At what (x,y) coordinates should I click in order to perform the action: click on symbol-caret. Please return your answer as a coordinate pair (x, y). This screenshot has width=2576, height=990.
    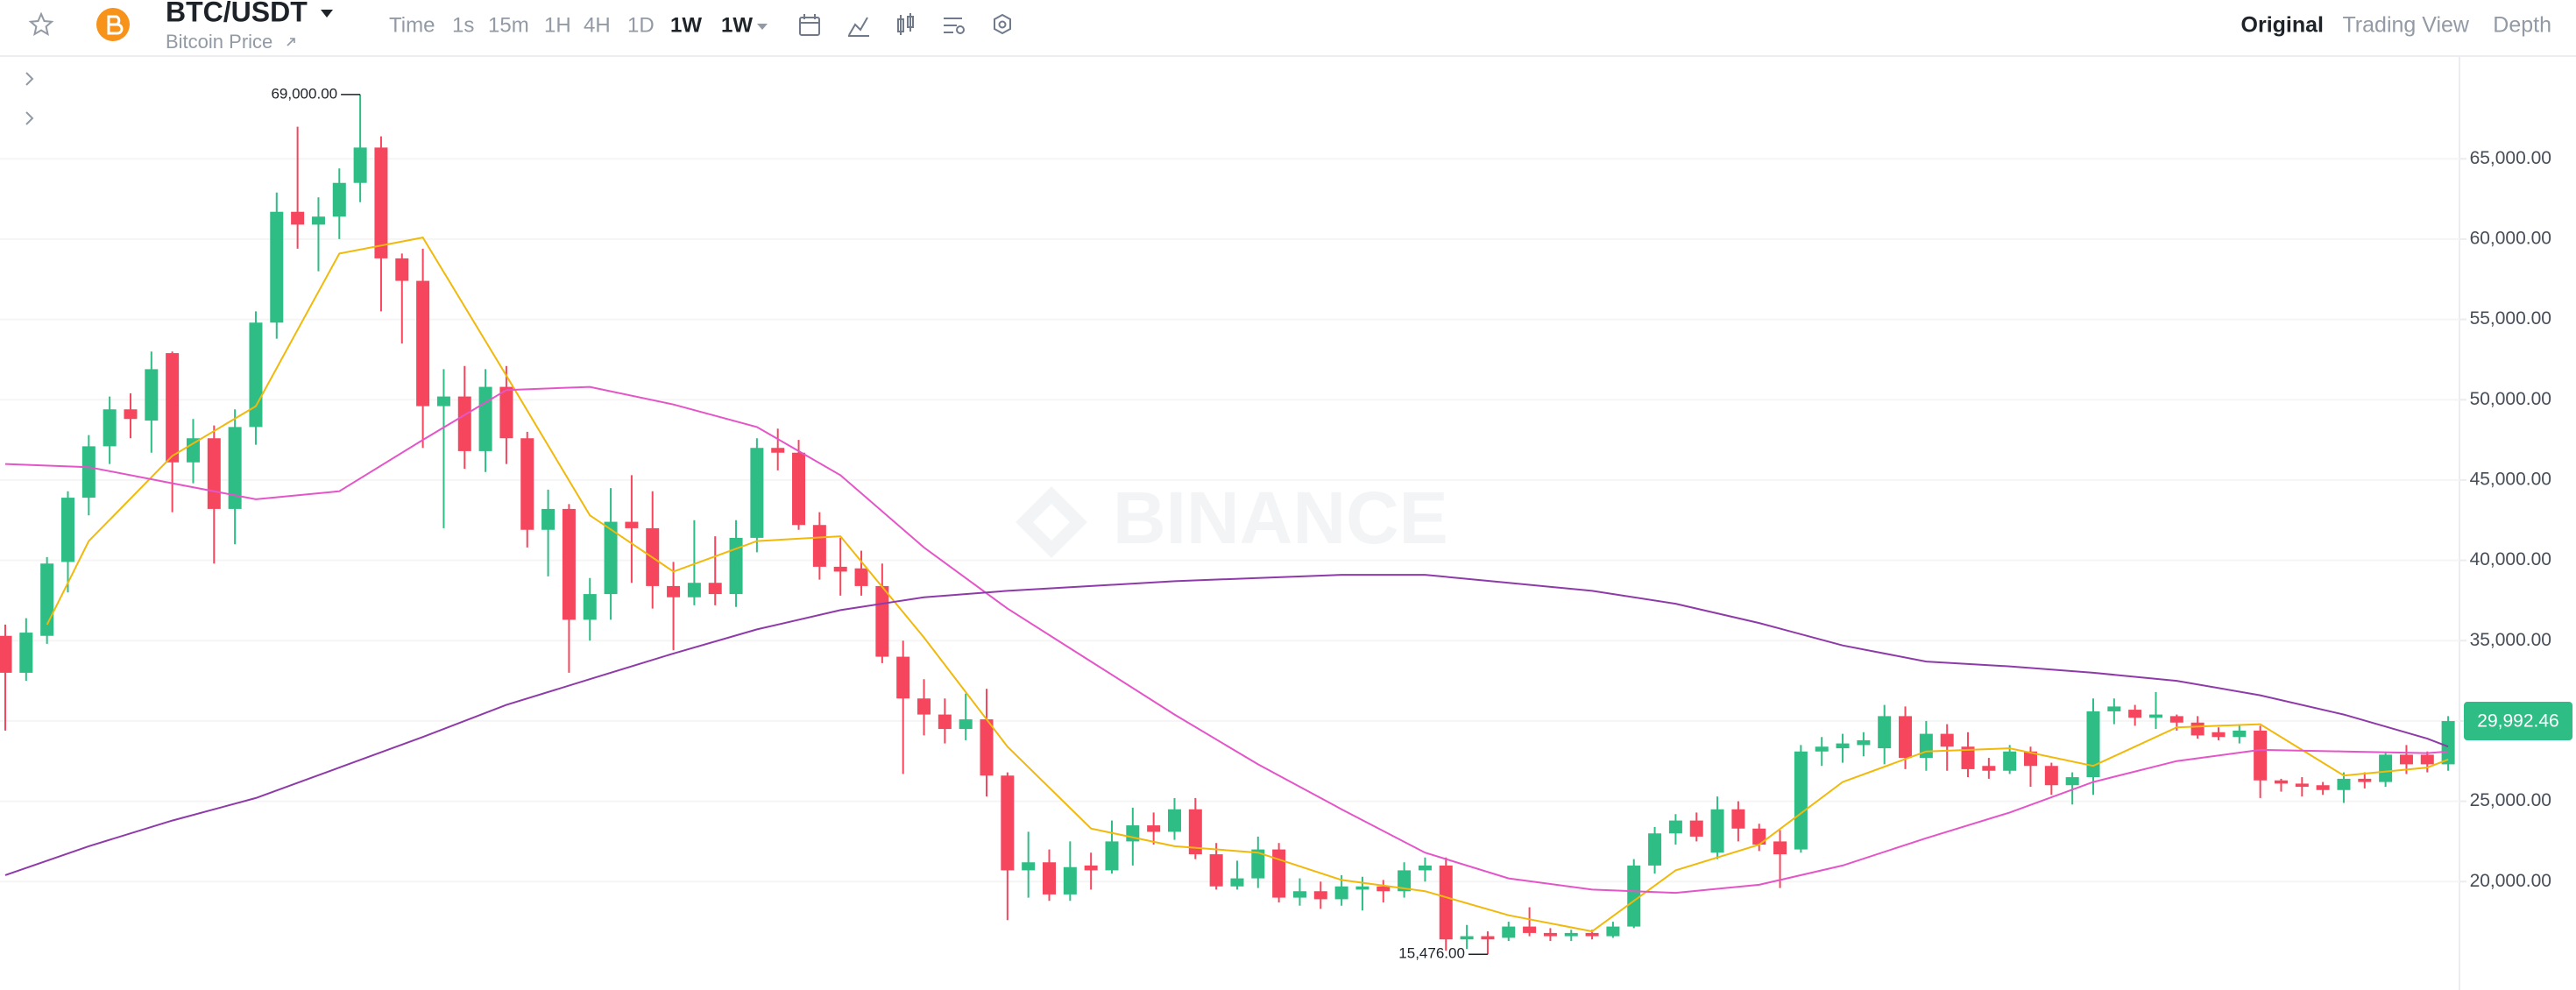
    Looking at the image, I should click on (327, 14).